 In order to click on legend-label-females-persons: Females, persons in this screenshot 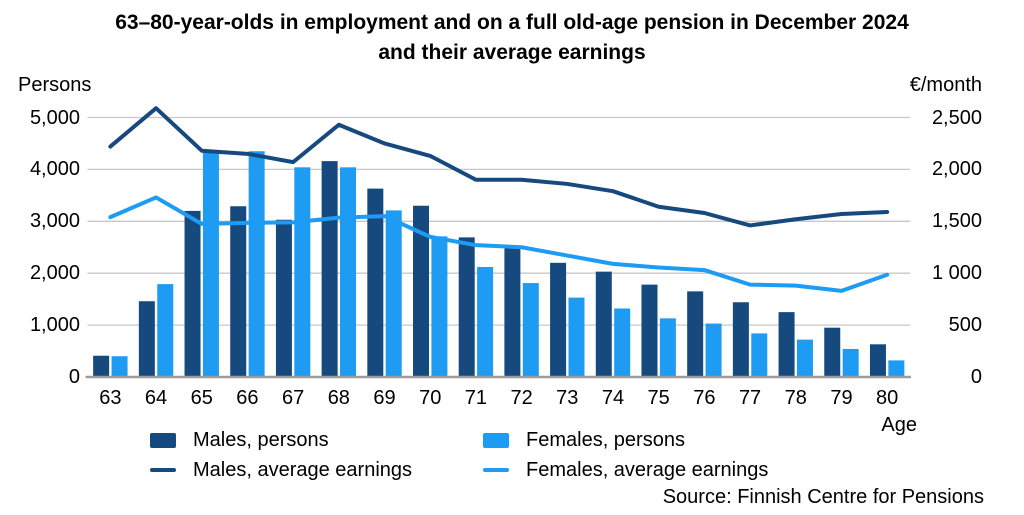, I will do `click(605, 439)`.